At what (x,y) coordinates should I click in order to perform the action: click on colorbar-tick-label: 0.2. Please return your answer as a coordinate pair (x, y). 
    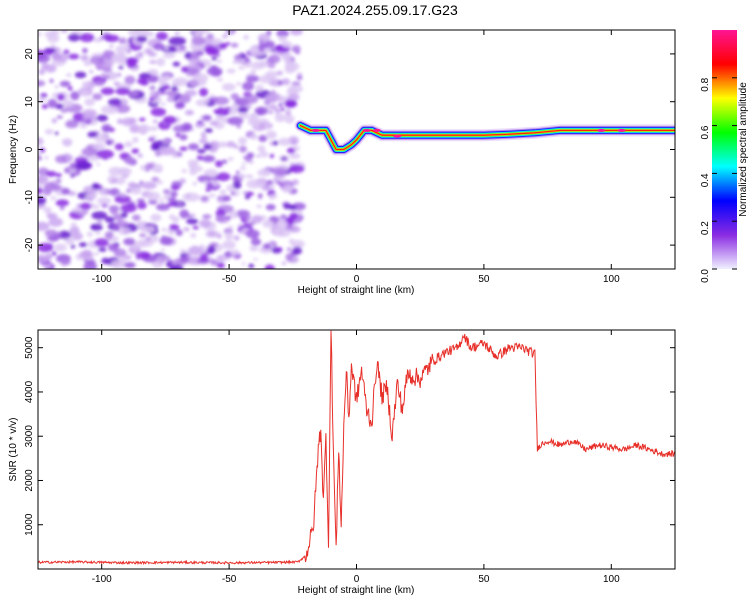
    Looking at the image, I should click on (705, 228).